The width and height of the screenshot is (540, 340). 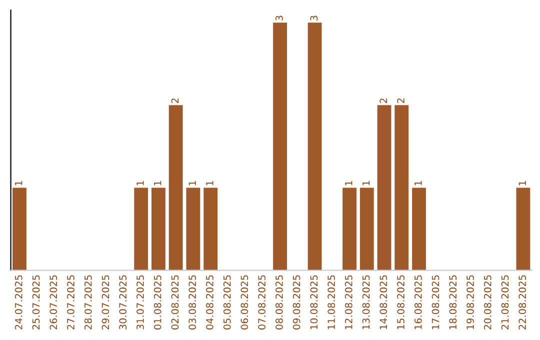 I want to click on x-tick-label: 29.07.2025, so click(x=106, y=302).